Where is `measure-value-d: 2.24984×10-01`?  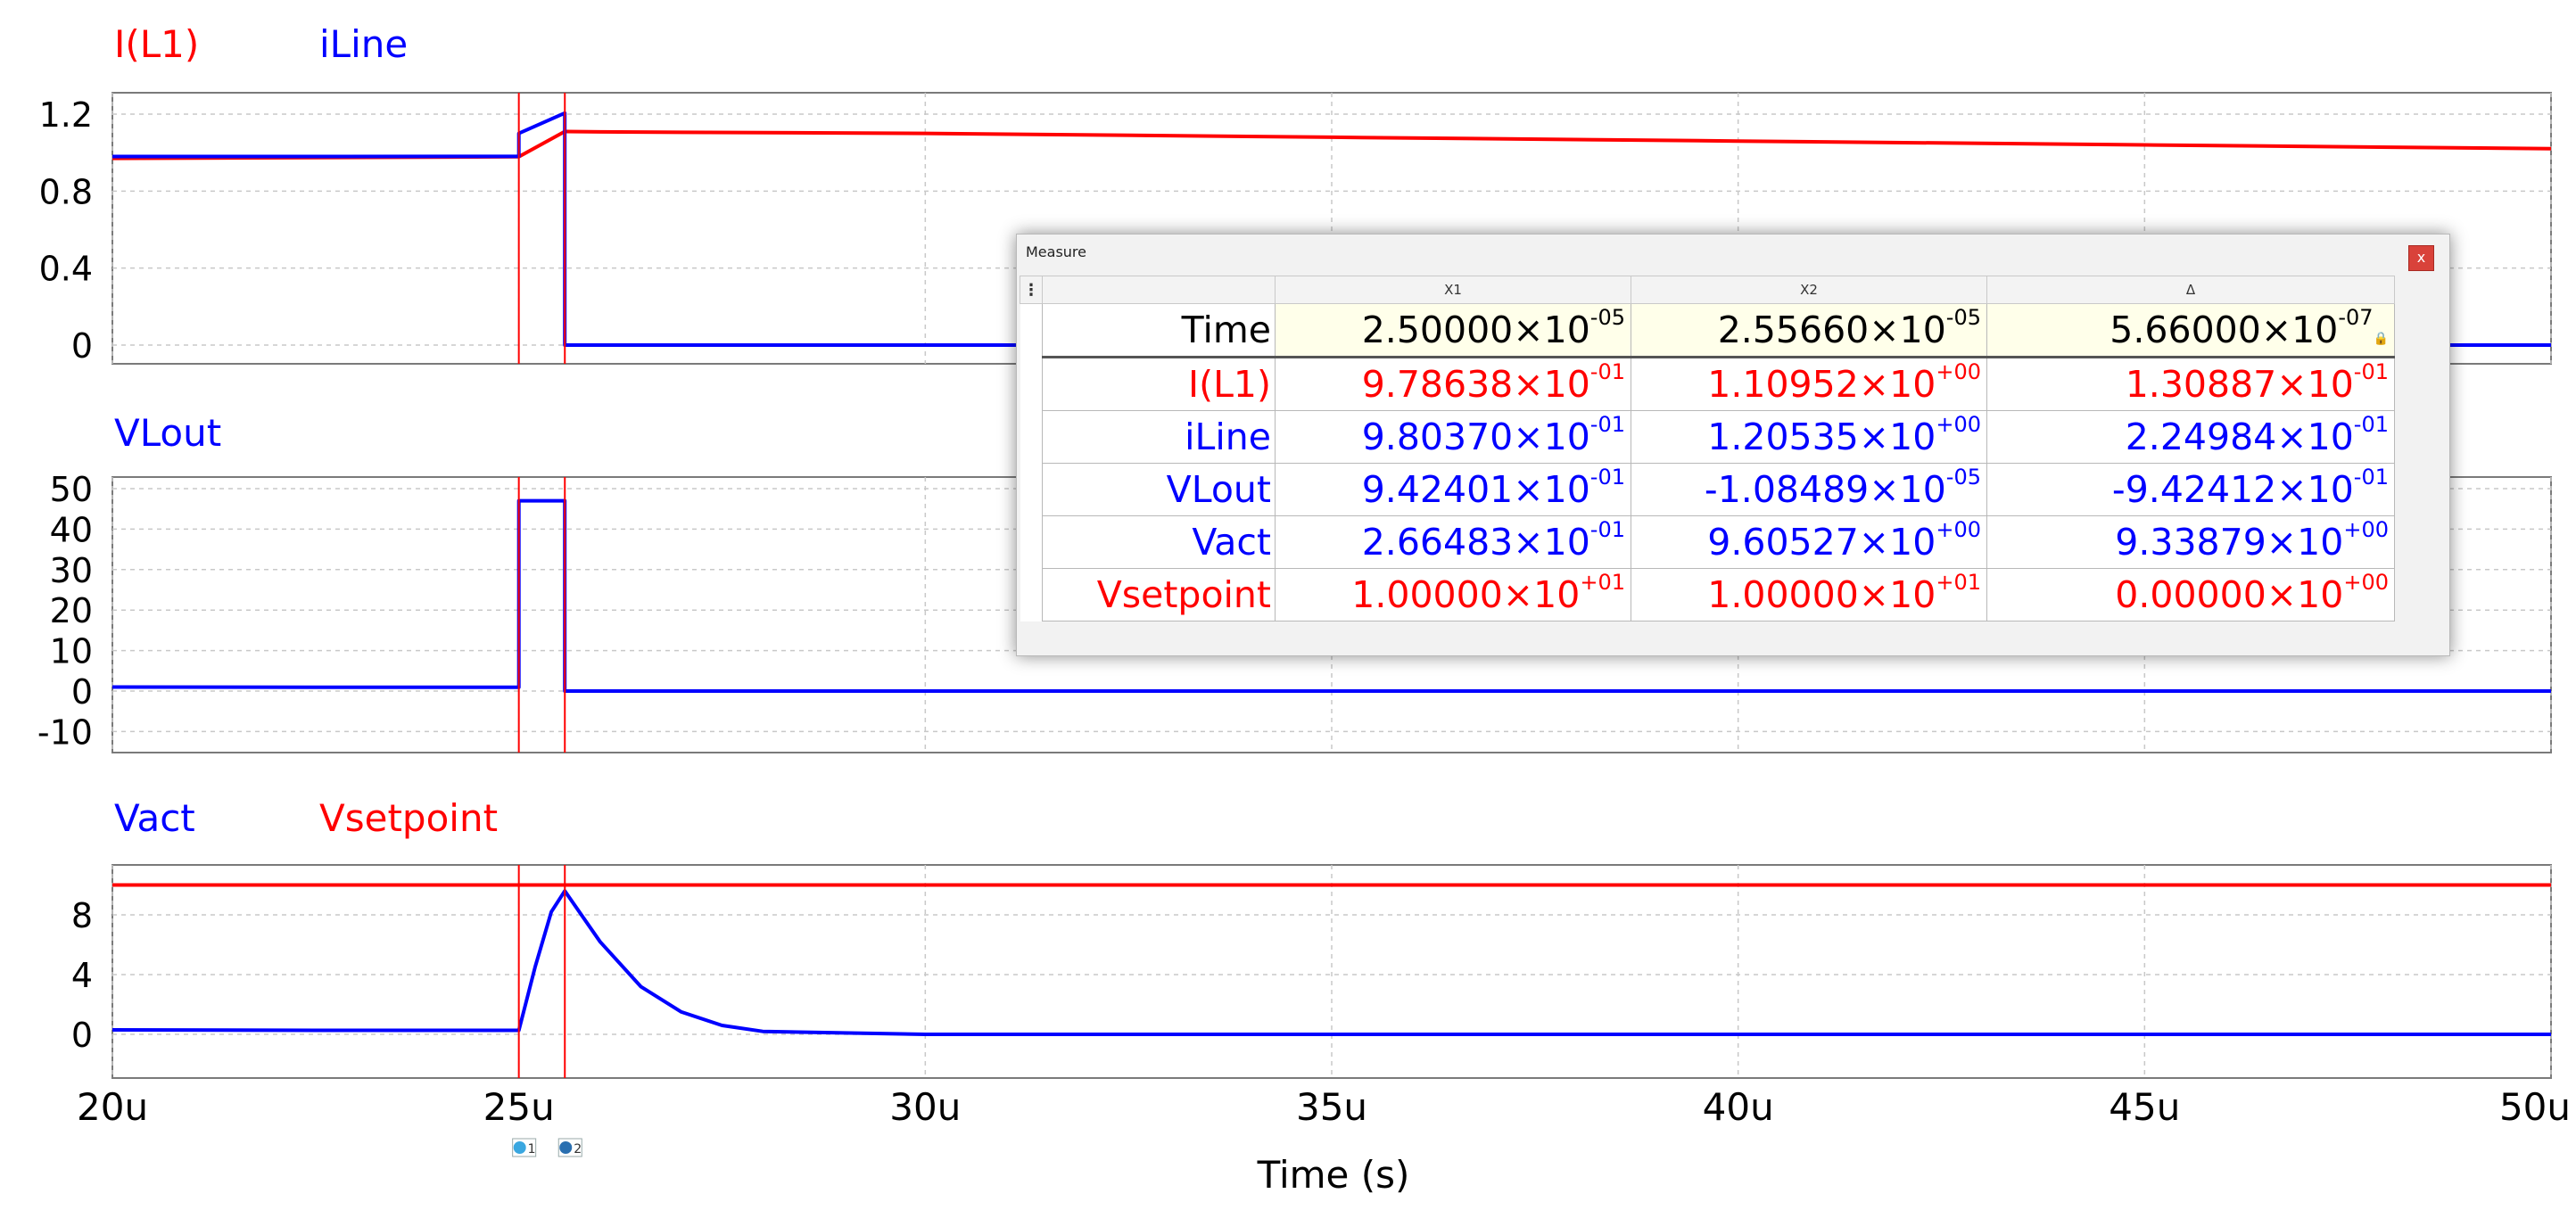
measure-value-d: 2.24984×10-01 is located at coordinates (2190, 437).